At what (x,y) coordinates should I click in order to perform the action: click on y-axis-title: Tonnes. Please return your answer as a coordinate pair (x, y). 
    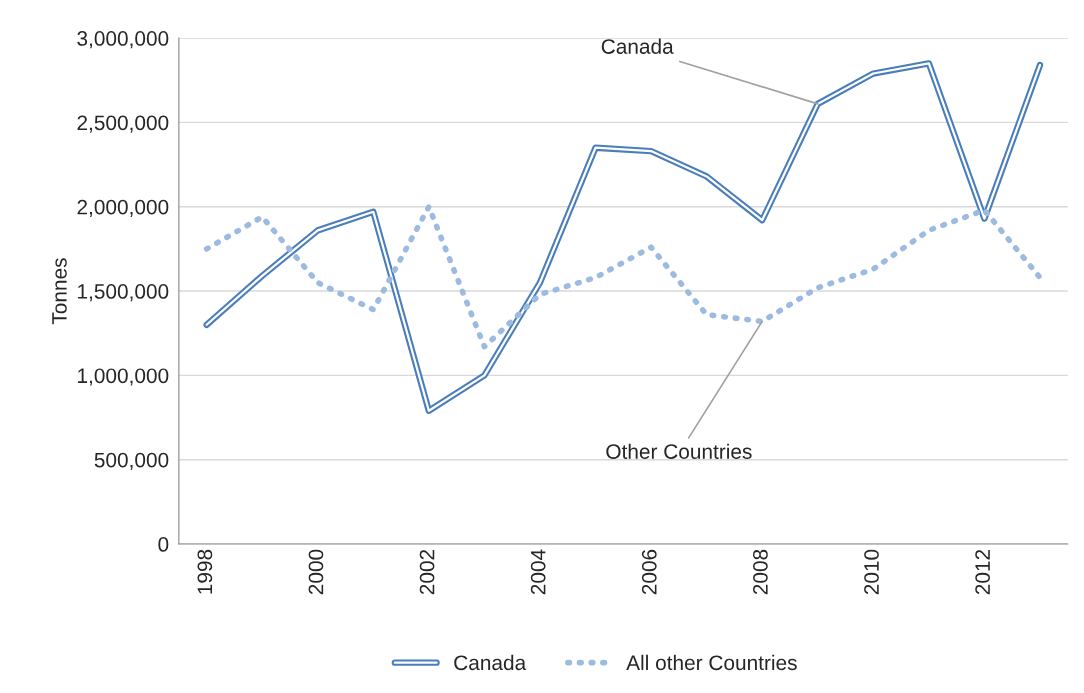
    Looking at the image, I should click on (59, 291).